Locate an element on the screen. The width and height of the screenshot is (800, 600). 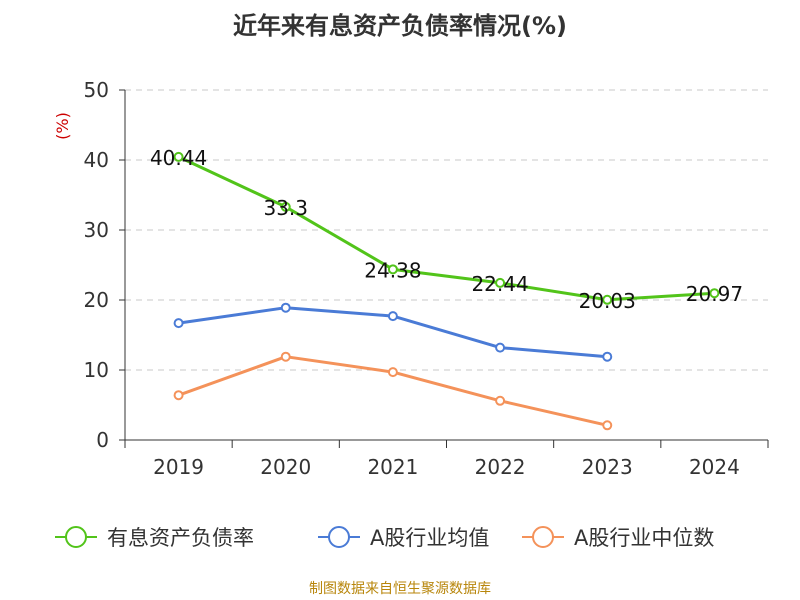
legend-label: A股行业中位数 is located at coordinates (644, 538).